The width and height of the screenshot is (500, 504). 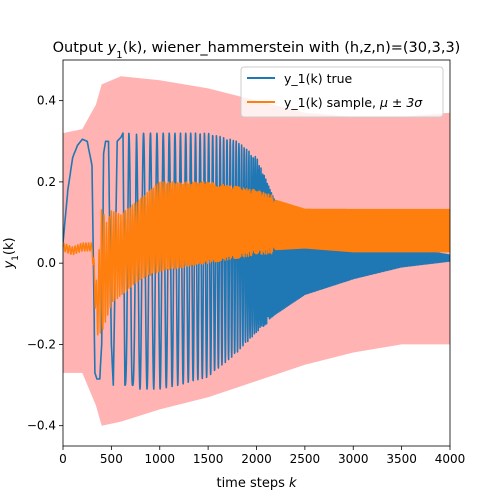 I want to click on x-tick-label: 0, so click(x=63, y=459).